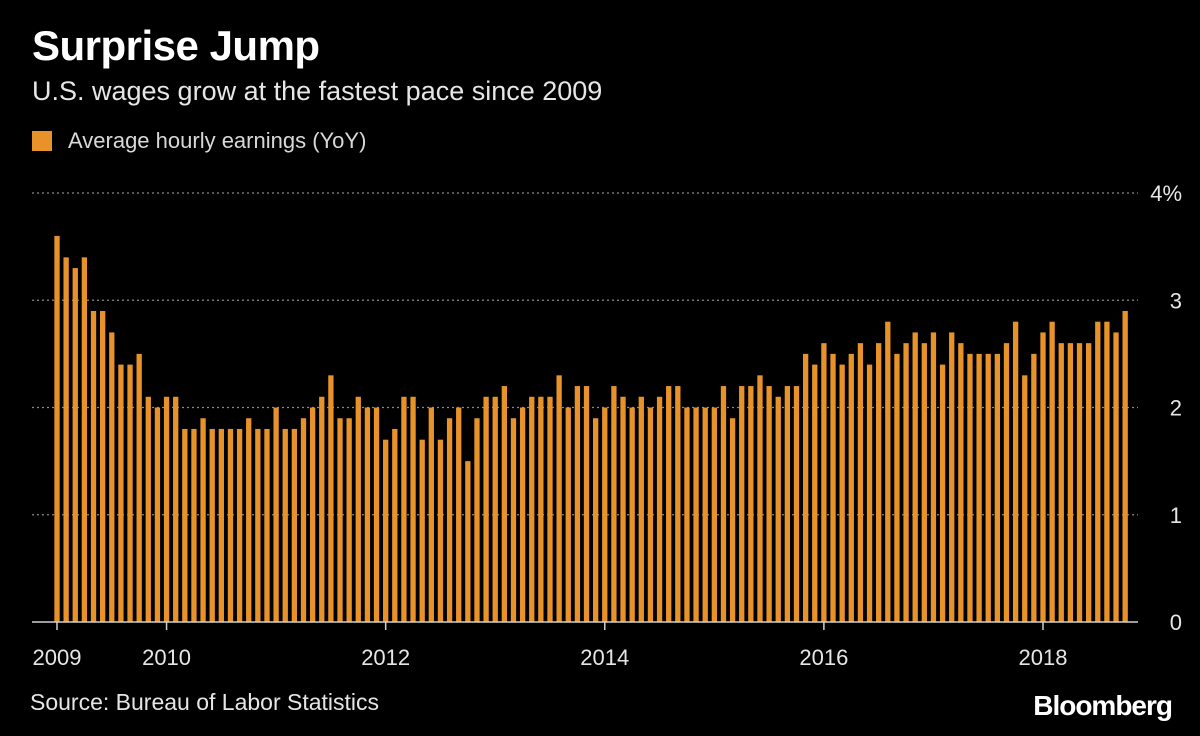 This screenshot has height=736, width=1200. What do you see at coordinates (217, 140) in the screenshot?
I see `legend-label: Average hourly earnings (YoY)` at bounding box center [217, 140].